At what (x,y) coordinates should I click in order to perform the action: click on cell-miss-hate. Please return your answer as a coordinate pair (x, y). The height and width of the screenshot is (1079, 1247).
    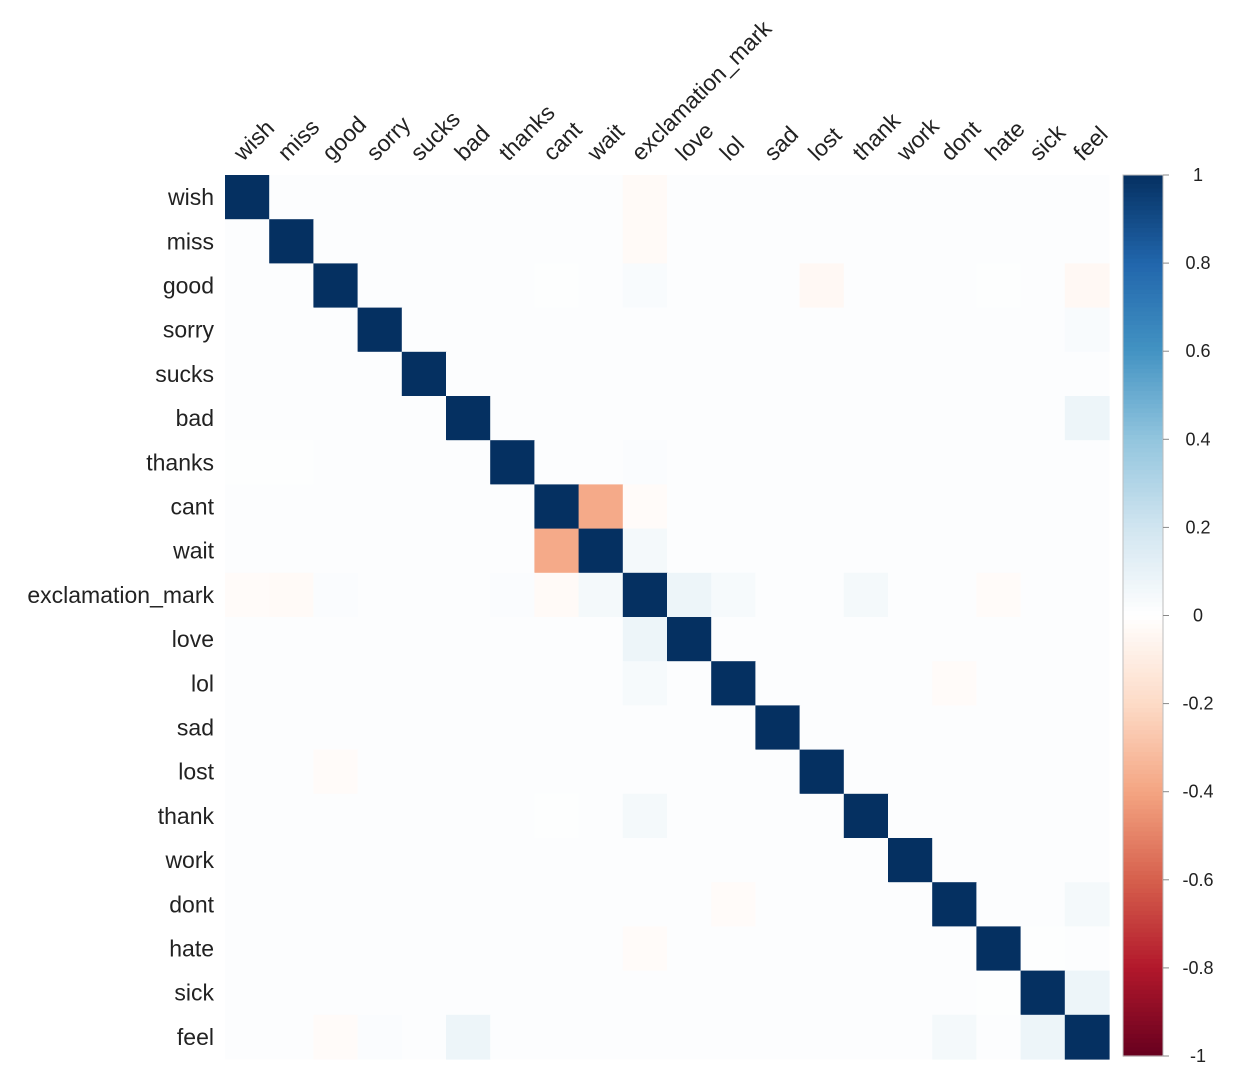
    Looking at the image, I should click on (999, 241).